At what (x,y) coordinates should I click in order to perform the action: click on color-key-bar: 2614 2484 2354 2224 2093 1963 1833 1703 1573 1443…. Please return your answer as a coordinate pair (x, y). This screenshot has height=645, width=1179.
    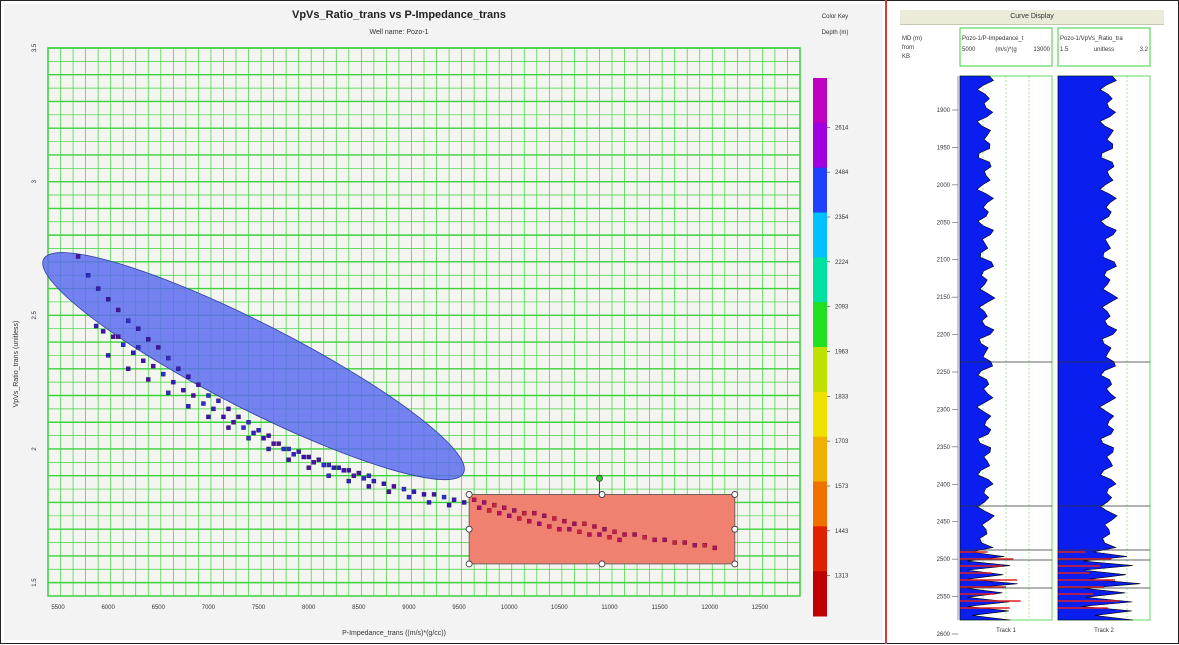
    Looking at the image, I should click on (831, 347).